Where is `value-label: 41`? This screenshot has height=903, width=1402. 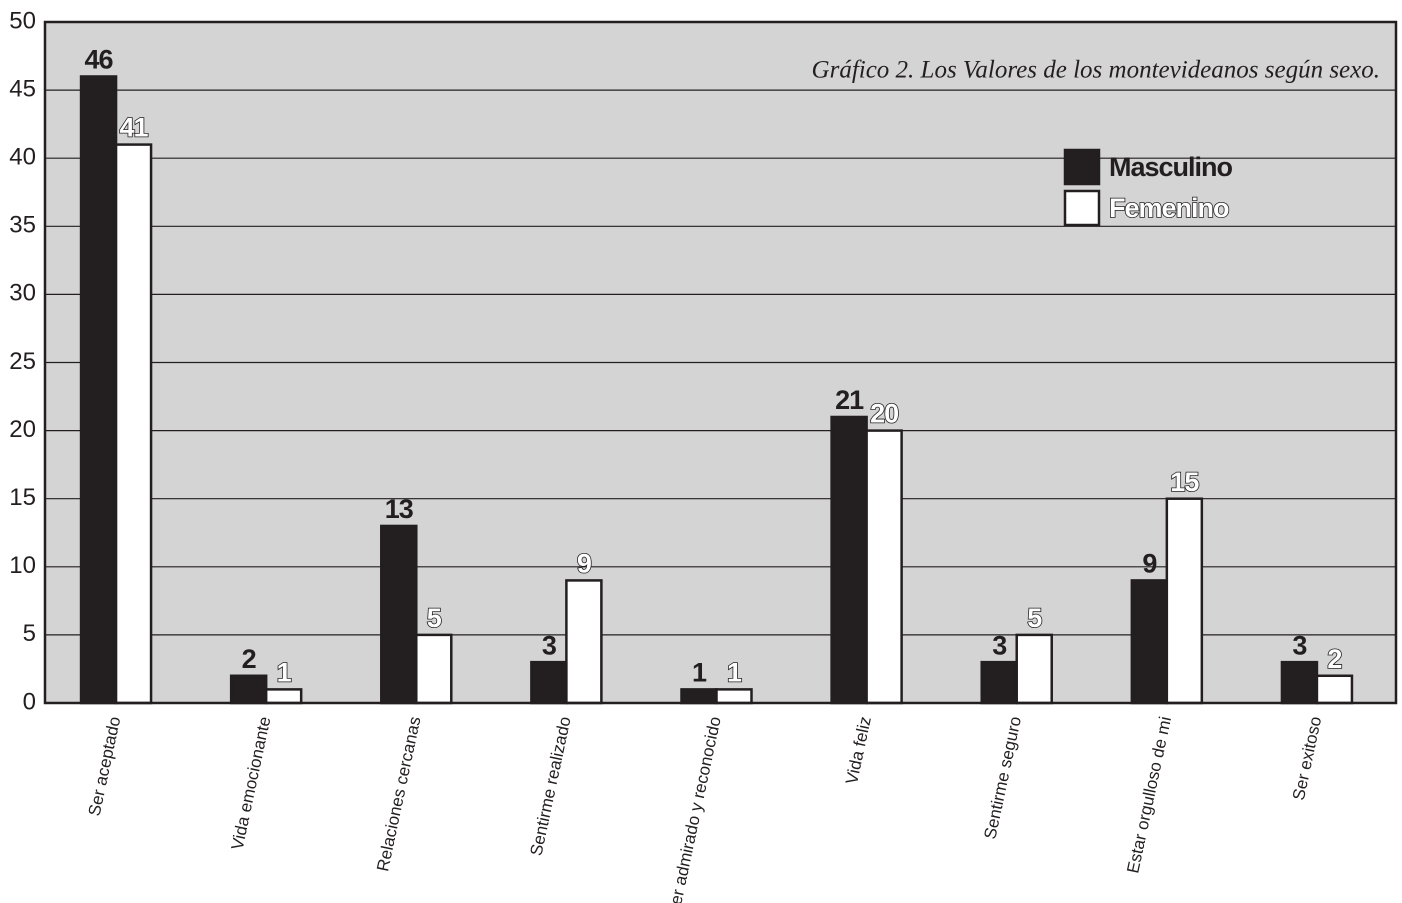 value-label: 41 is located at coordinates (134, 128).